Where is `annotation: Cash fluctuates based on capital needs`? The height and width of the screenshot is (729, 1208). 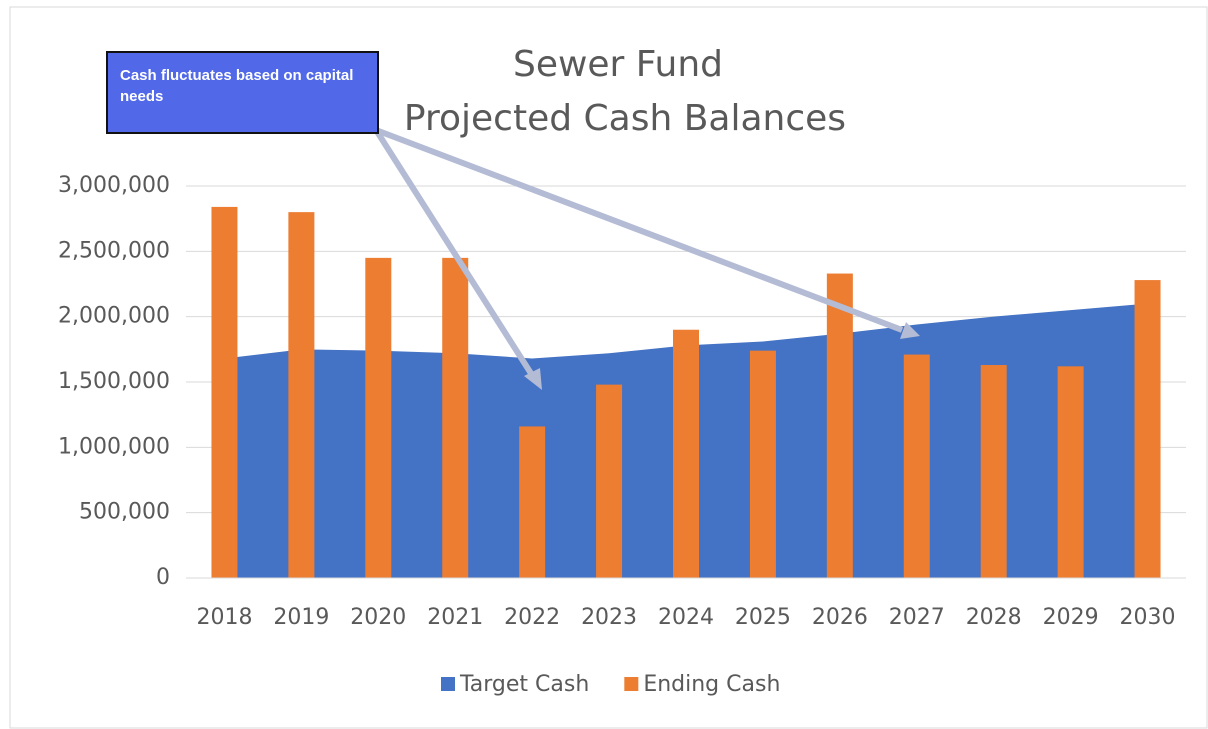 annotation: Cash fluctuates based on capital needs is located at coordinates (242, 92).